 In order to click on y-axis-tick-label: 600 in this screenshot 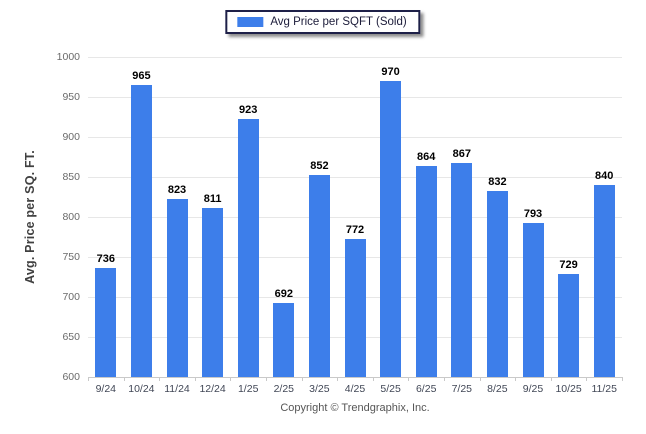, I will do `click(71, 377)`.